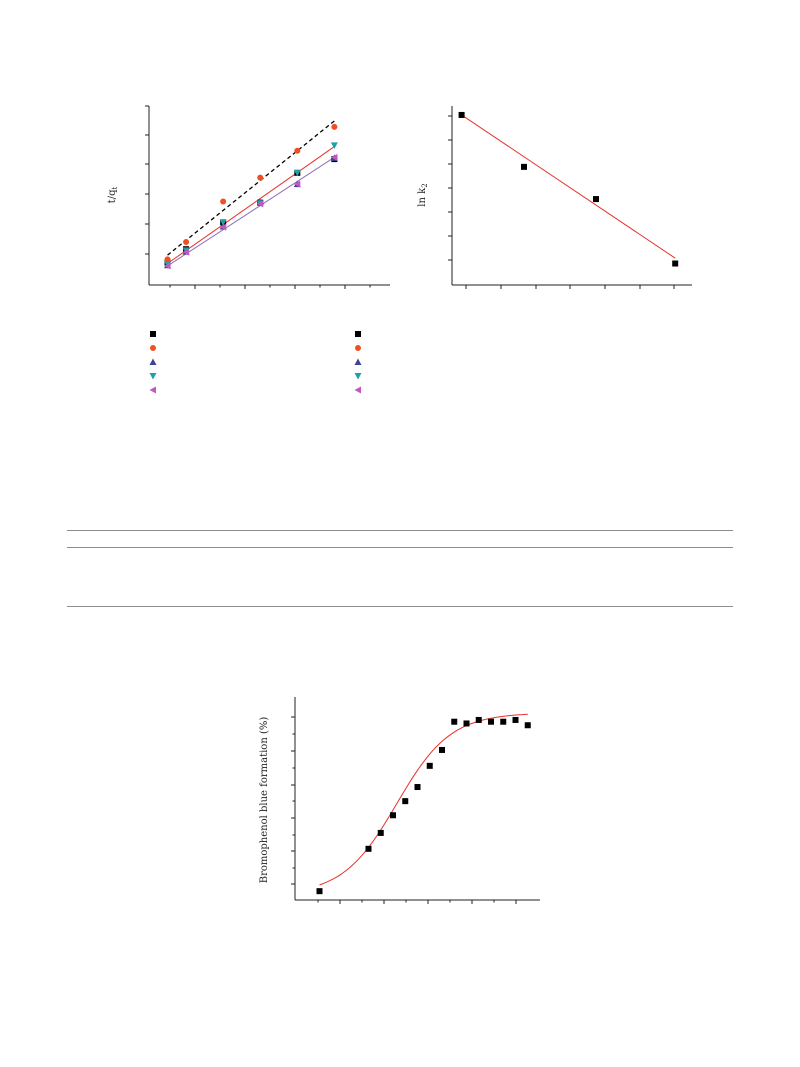 The image size is (800, 1067). What do you see at coordinates (423, 799) in the screenshot?
I see `c3-fit-curve` at bounding box center [423, 799].